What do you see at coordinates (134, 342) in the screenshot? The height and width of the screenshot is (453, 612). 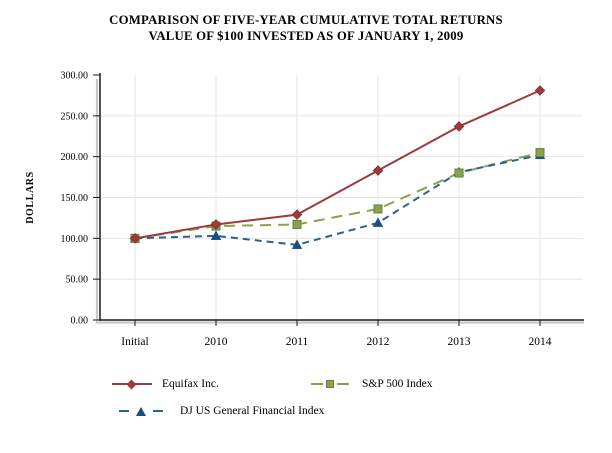 I see `x-axis-tick-label: Initial` at bounding box center [134, 342].